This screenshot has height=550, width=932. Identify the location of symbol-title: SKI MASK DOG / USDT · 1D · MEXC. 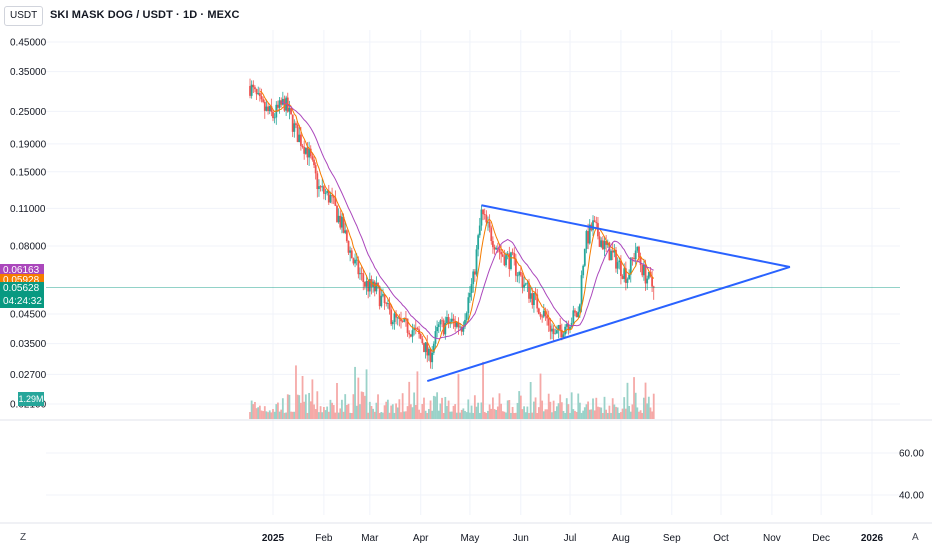
(145, 15).